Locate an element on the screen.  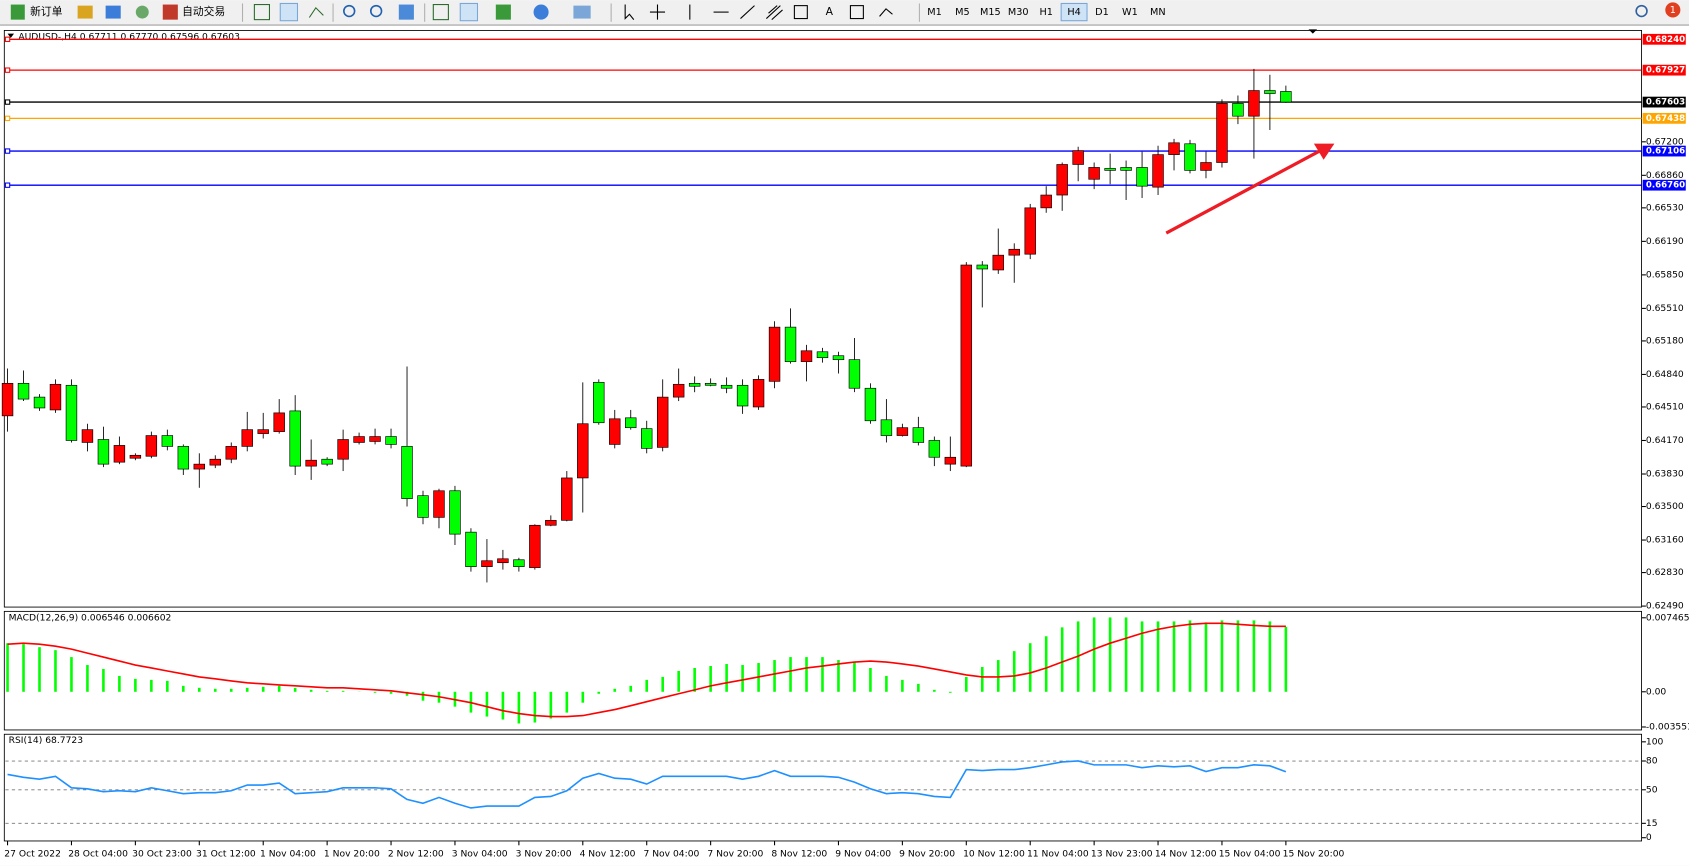
search-button is located at coordinates (1641, 11).